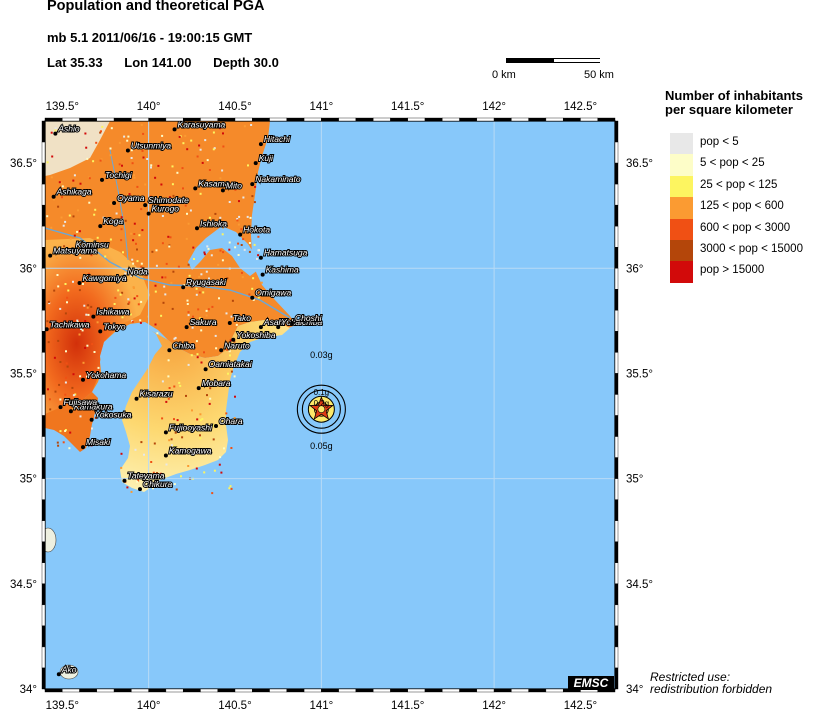 This screenshot has height=711, width=824. I want to click on lat-tick-label: 35.5°, so click(639, 374).